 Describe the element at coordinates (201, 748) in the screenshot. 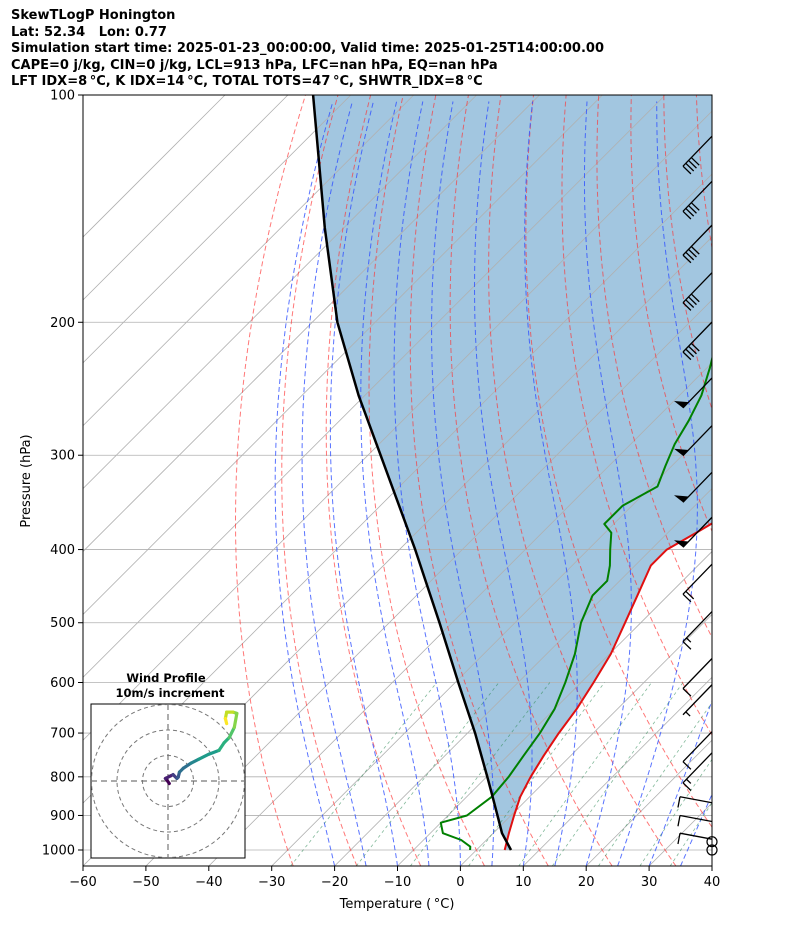

I see `hodograph-trace` at that location.